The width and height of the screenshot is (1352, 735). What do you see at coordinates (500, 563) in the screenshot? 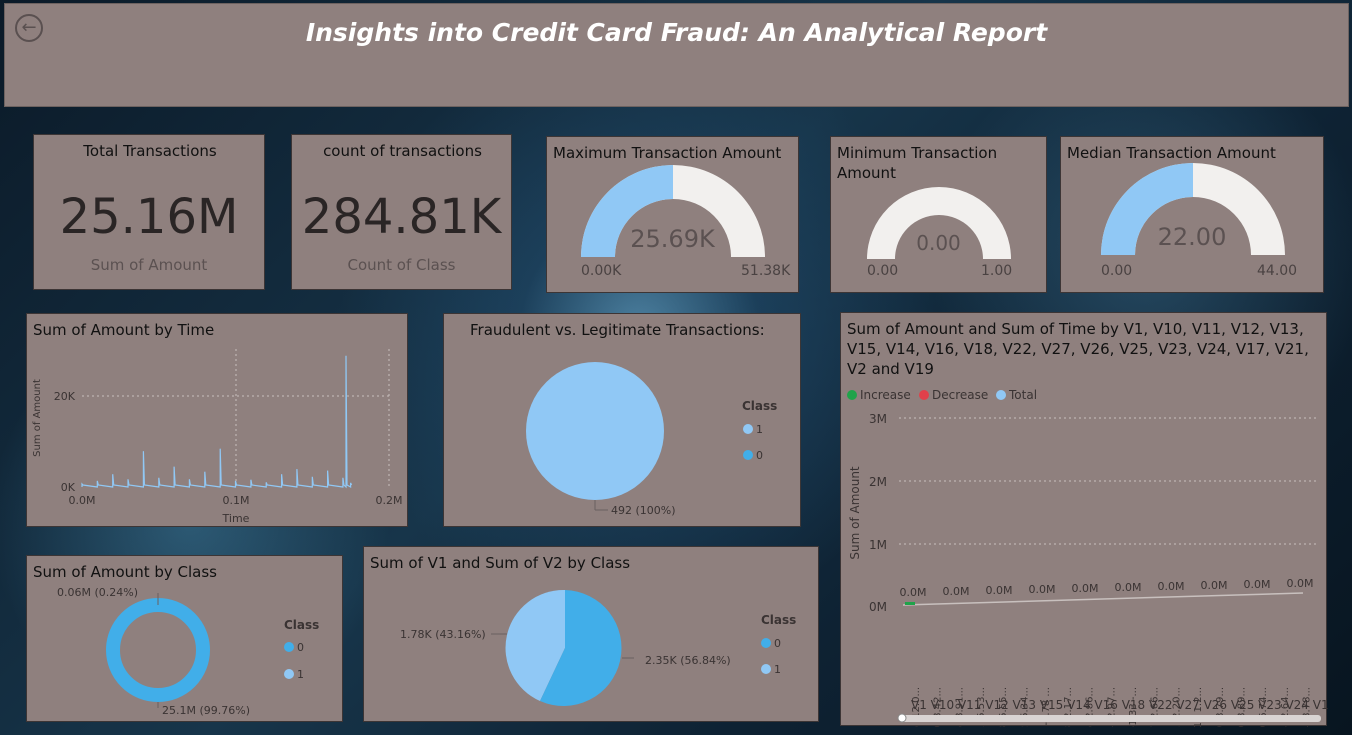
I see `chart-title: Sum of V1 and Sum of V2 by Class` at bounding box center [500, 563].